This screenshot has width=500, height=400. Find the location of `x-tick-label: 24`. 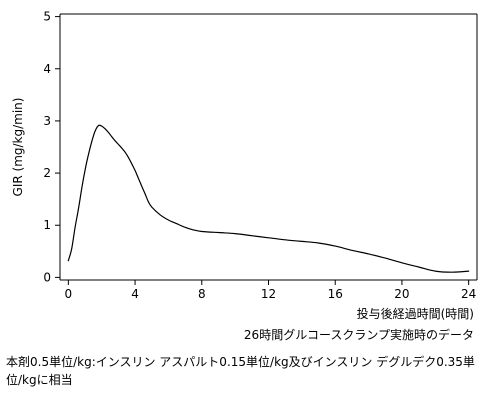

x-tick-label: 24 is located at coordinates (468, 293).